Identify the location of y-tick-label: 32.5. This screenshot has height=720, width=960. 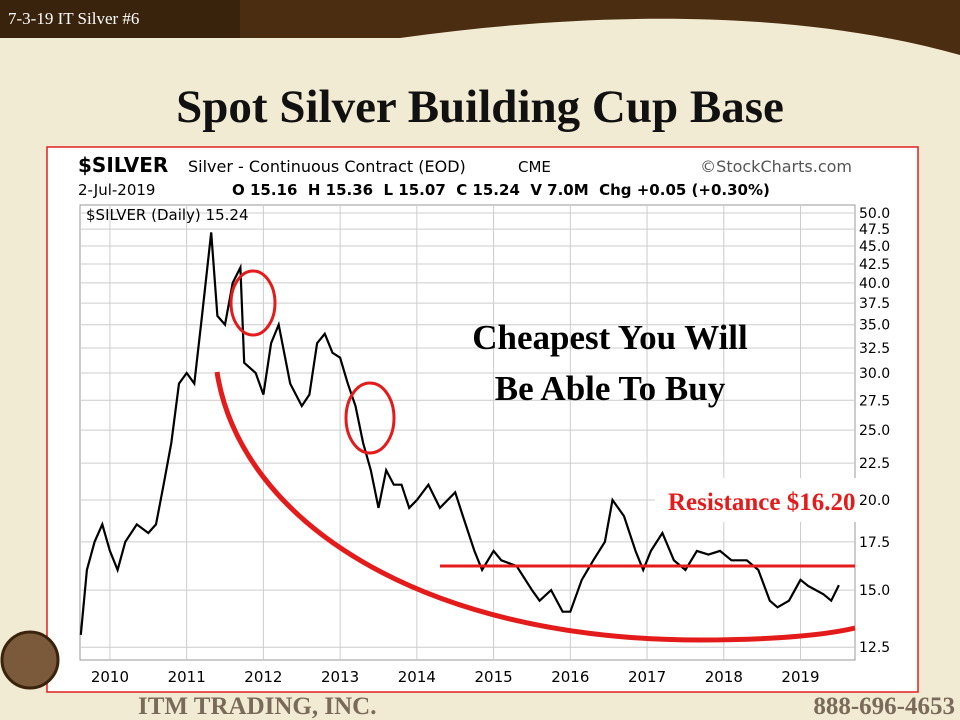
(874, 349).